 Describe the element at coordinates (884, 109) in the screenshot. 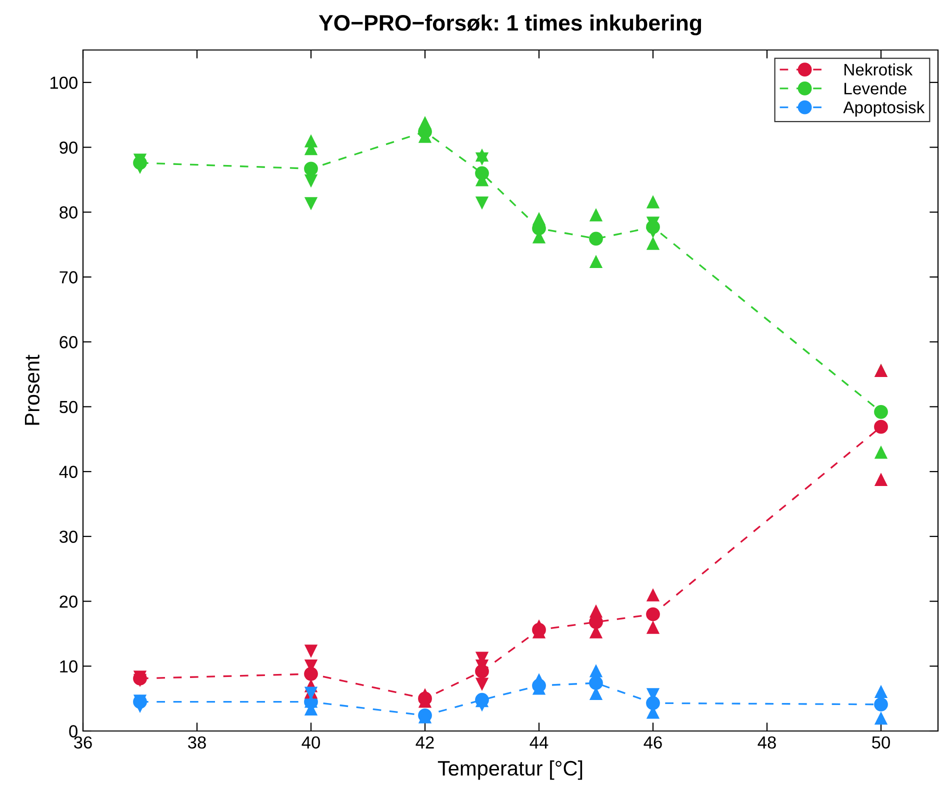

I see `legend-label: Apoptosisk` at that location.